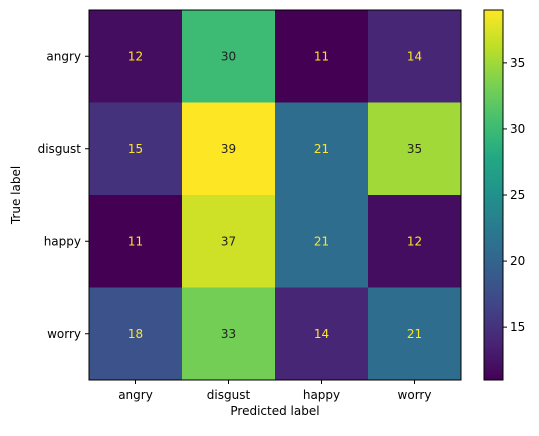 The width and height of the screenshot is (539, 436). Describe the element at coordinates (62, 241) in the screenshot. I see `y-tick-label: happy` at that location.